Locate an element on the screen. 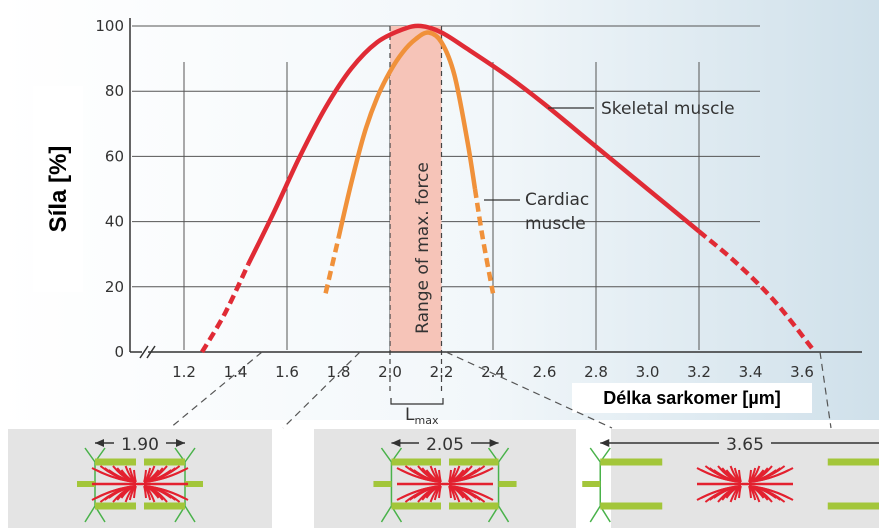 This screenshot has height=528, width=879. band-label: Range of max. force is located at coordinates (423, 248).